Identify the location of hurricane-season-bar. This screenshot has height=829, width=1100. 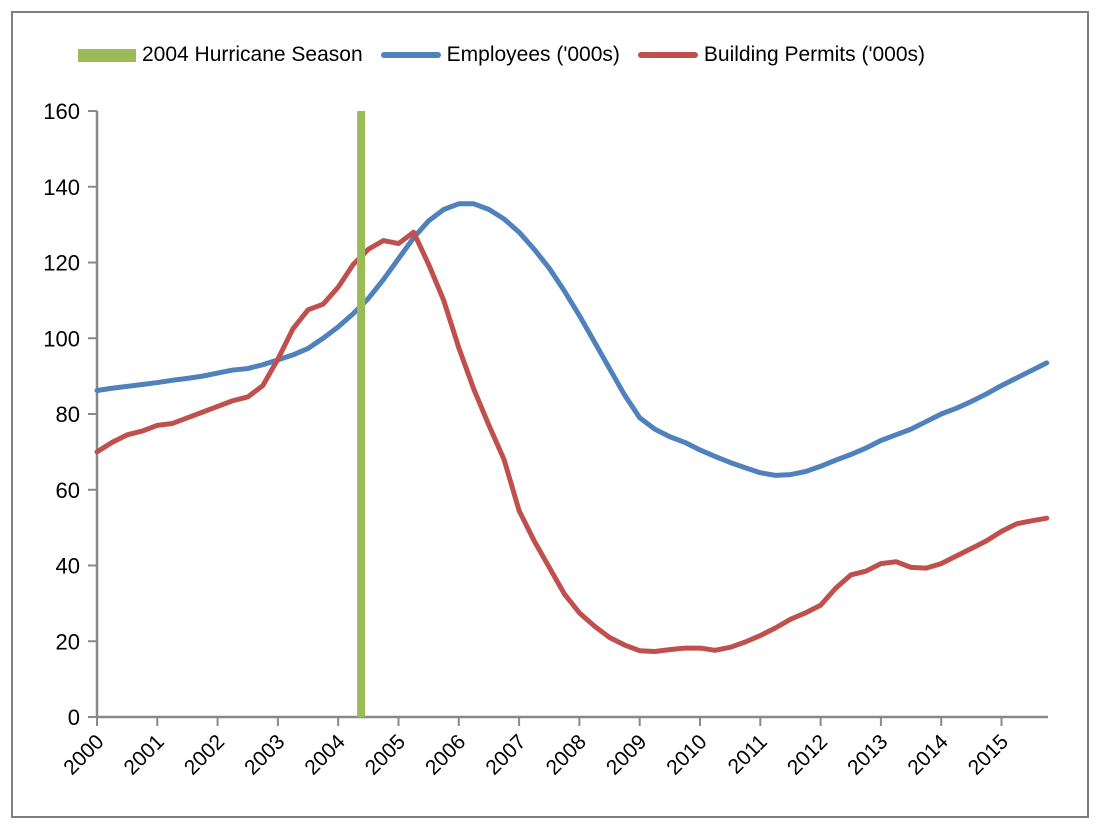
(361, 414).